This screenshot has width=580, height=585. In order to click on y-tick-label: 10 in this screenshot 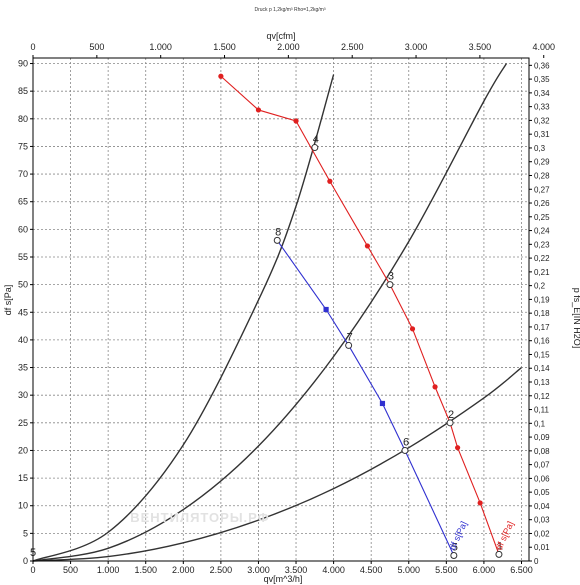, I will do `click(23, 506)`.